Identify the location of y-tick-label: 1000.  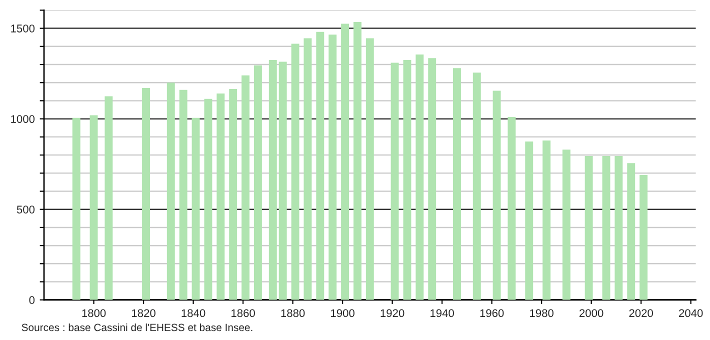
(23, 119).